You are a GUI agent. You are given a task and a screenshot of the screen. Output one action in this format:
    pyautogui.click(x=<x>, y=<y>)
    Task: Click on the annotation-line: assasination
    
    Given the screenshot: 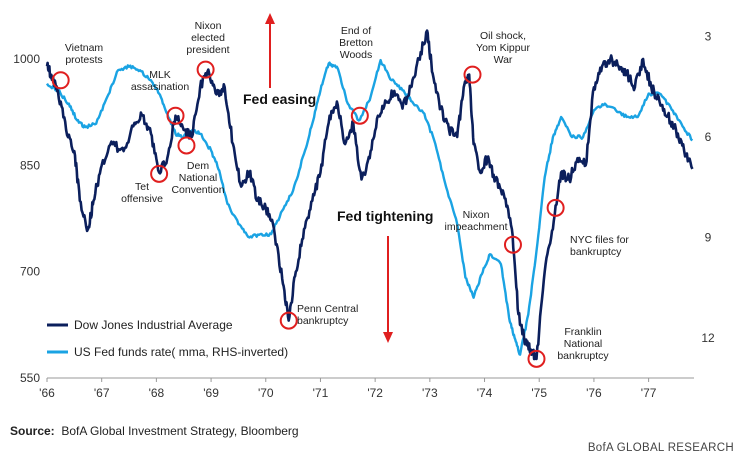 What is the action you would take?
    pyautogui.click(x=160, y=87)
    